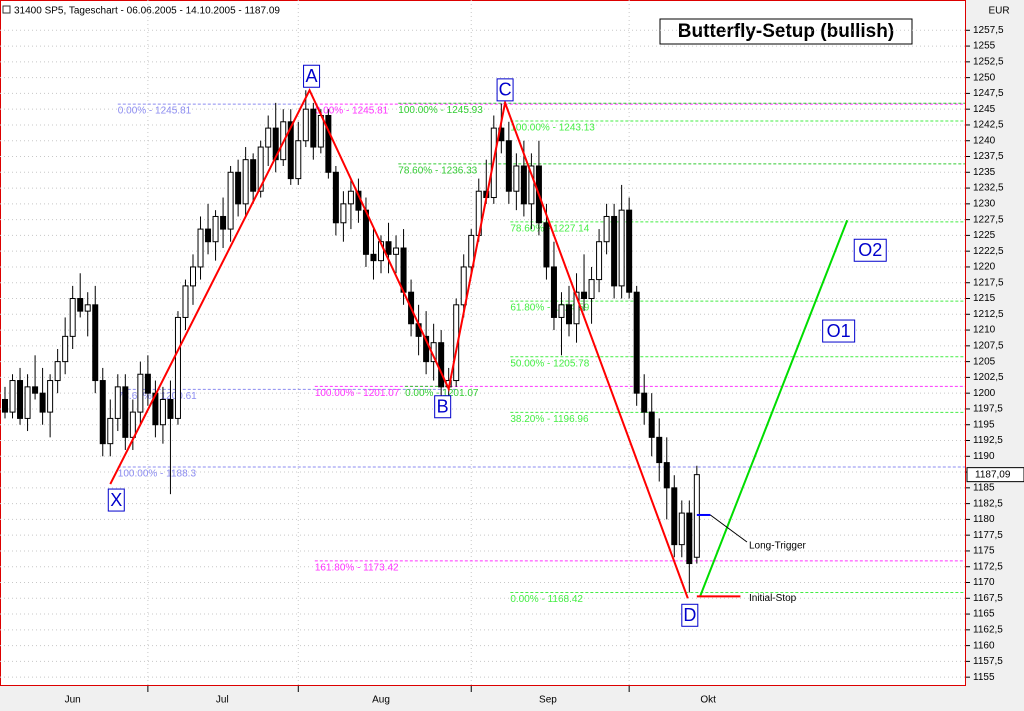 Image resolution: width=1024 pixels, height=711 pixels. Describe the element at coordinates (546, 599) in the screenshot. I see `fib-label: 0.00% - 1168.42` at that location.